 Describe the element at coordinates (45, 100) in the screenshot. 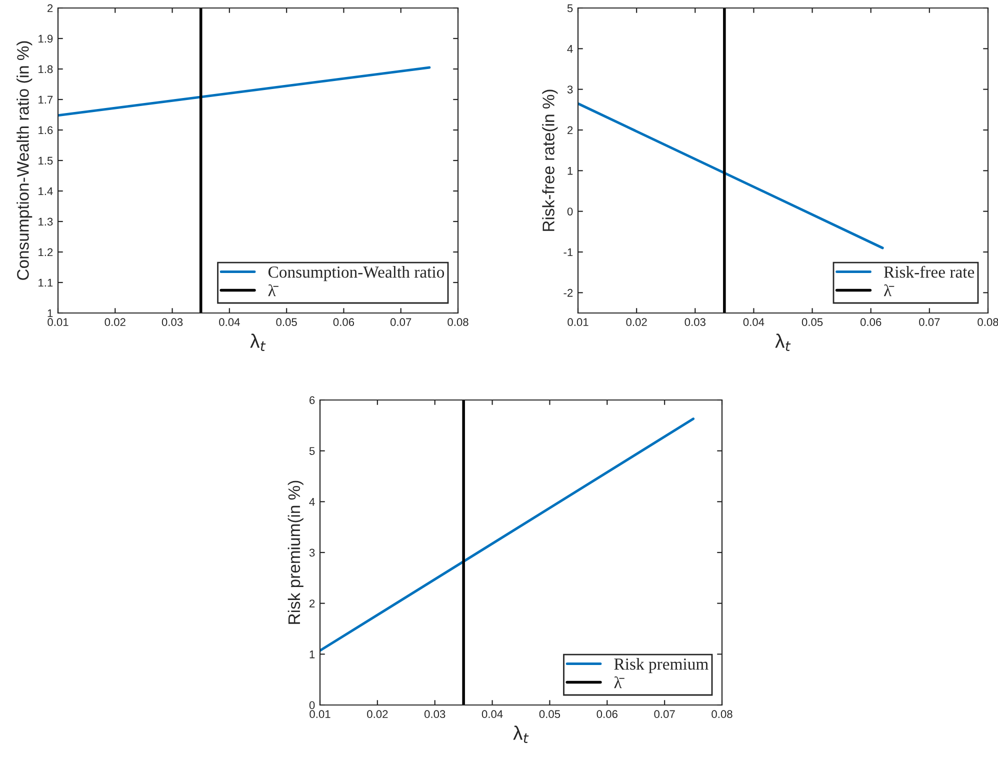

I see `y-tick-label: 1.7` at that location.